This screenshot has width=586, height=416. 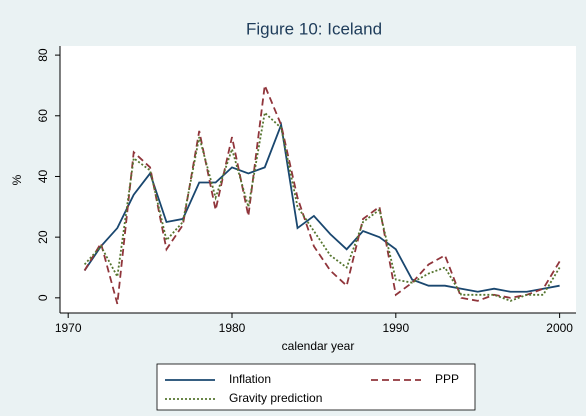 I want to click on x-tick-label: 2000, so click(x=559, y=328).